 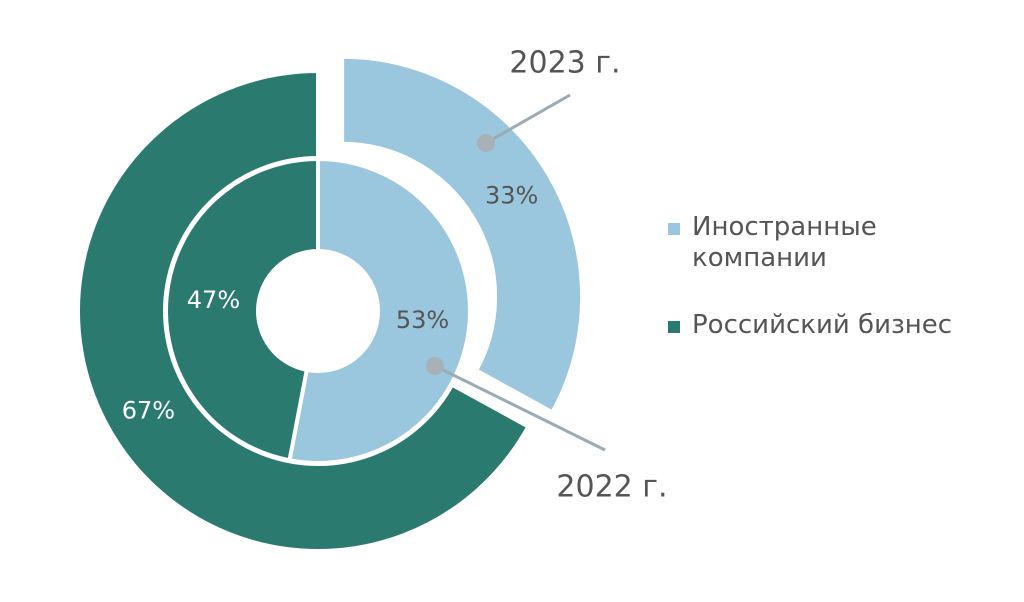 I want to click on legend-label: Иностранные компании, so click(x=784, y=242).